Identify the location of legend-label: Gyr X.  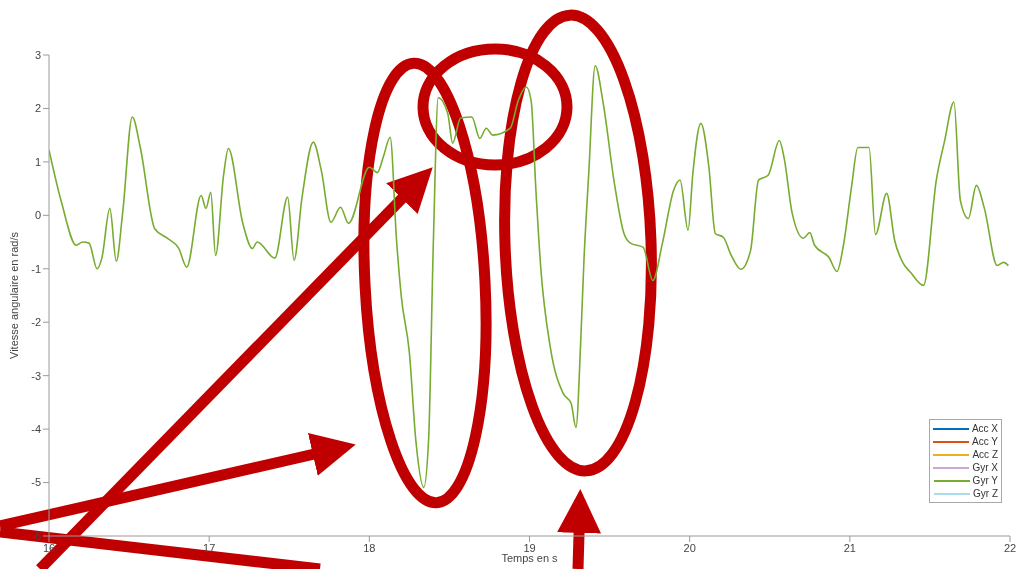
(985, 467).